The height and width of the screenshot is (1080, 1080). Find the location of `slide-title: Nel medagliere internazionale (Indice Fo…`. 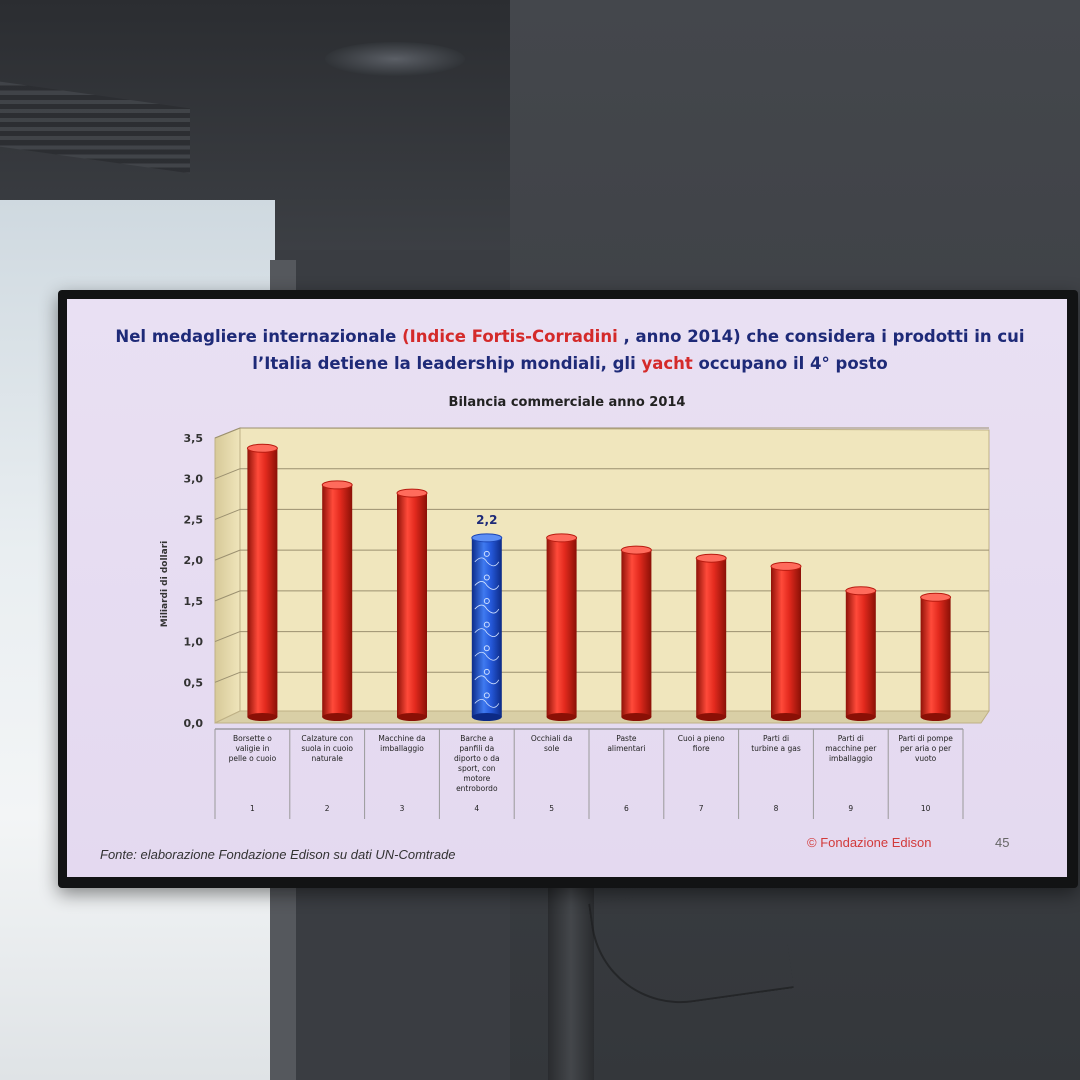

slide-title: Nel medagliere internazionale (Indice Fo… is located at coordinates (570, 350).